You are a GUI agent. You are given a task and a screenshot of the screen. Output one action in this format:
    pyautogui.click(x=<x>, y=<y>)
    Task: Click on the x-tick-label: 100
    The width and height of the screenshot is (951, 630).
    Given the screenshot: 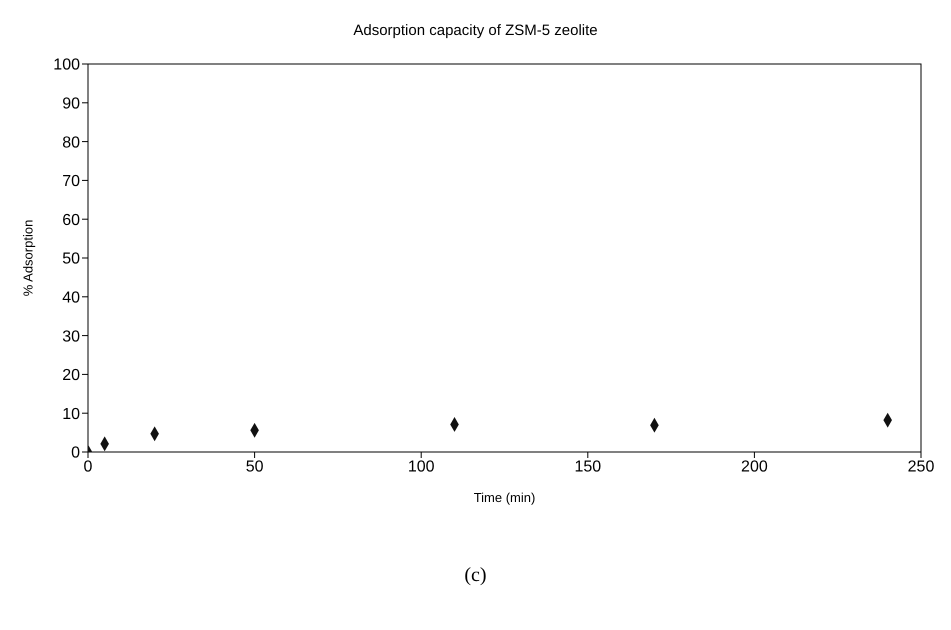 What is the action you would take?
    pyautogui.click(x=421, y=467)
    